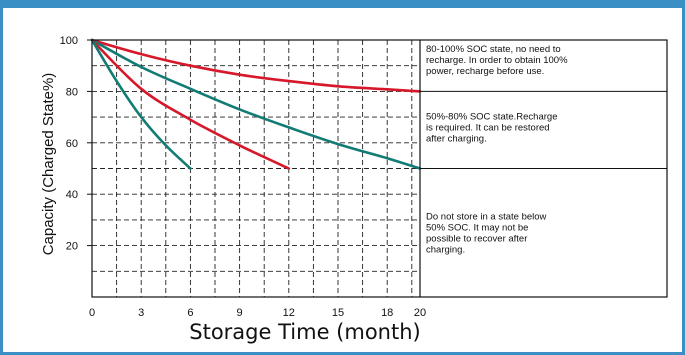 The width and height of the screenshot is (685, 355). What do you see at coordinates (92, 313) in the screenshot?
I see `x-tick-label: 0` at bounding box center [92, 313].